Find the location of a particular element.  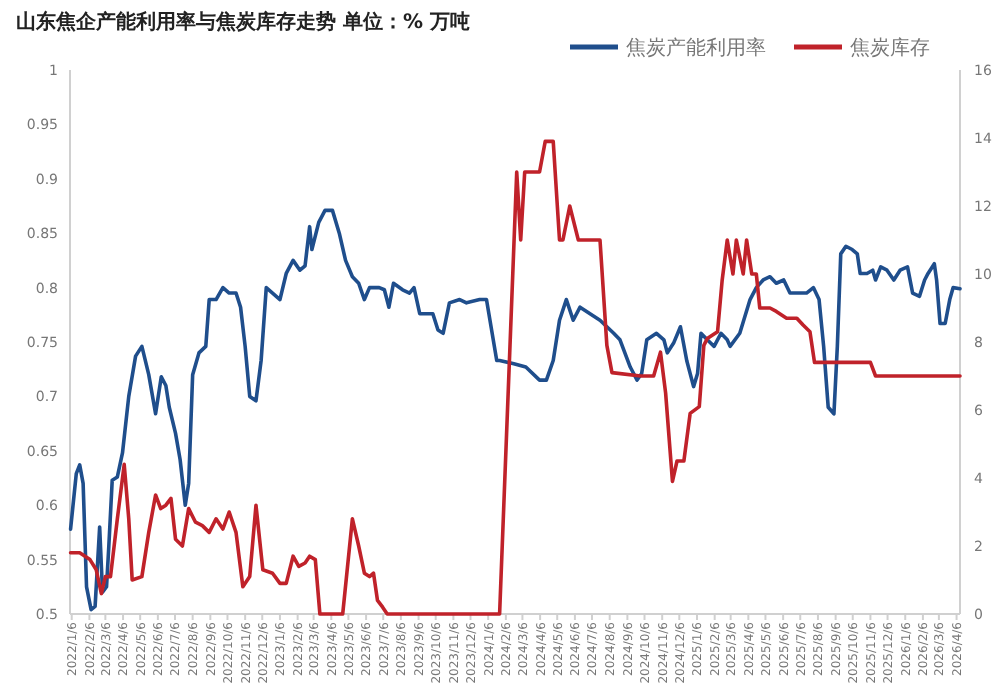

legend-label: 焦炭库存 is located at coordinates (890, 48).